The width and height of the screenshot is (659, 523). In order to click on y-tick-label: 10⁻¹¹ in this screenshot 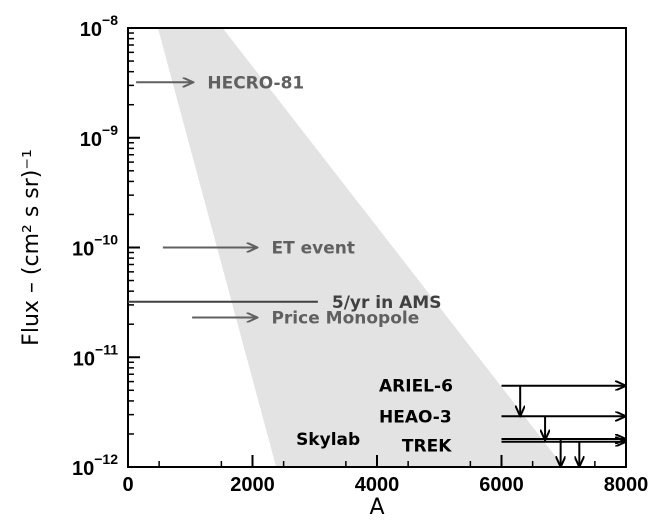, I will do `click(95, 355)`.